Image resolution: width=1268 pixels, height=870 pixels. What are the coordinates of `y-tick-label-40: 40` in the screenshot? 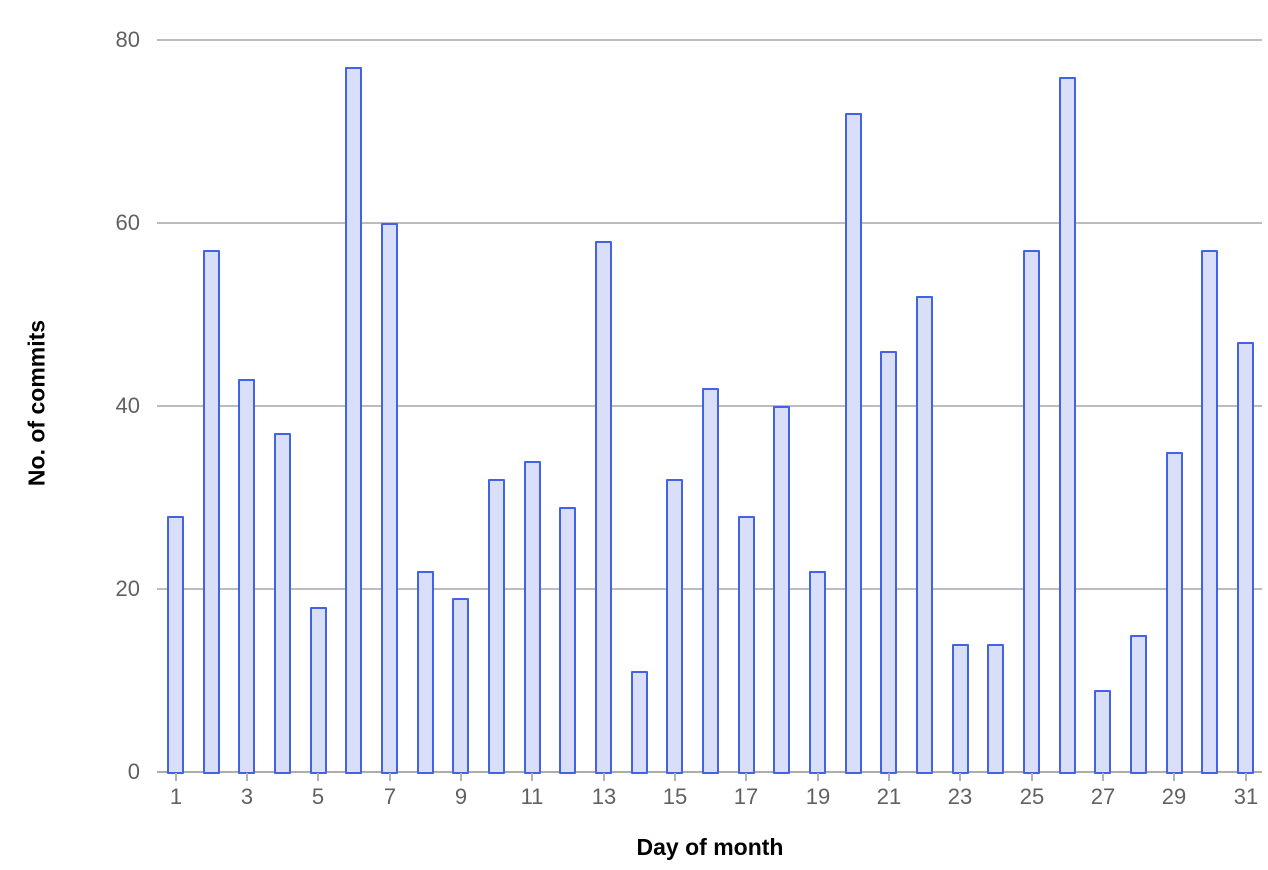 It's located at (127, 405).